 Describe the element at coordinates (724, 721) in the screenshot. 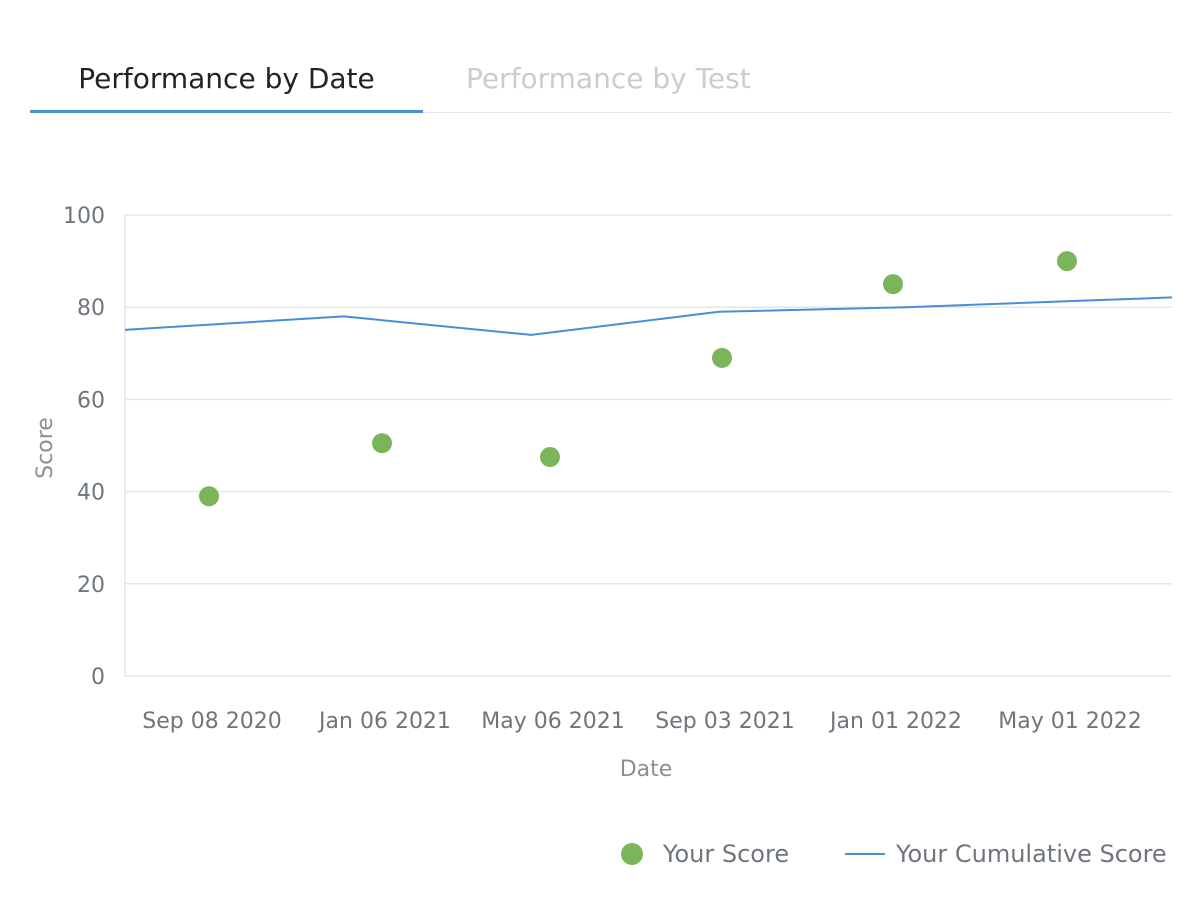

I see `x-tick-label: Sep 03 2021` at that location.